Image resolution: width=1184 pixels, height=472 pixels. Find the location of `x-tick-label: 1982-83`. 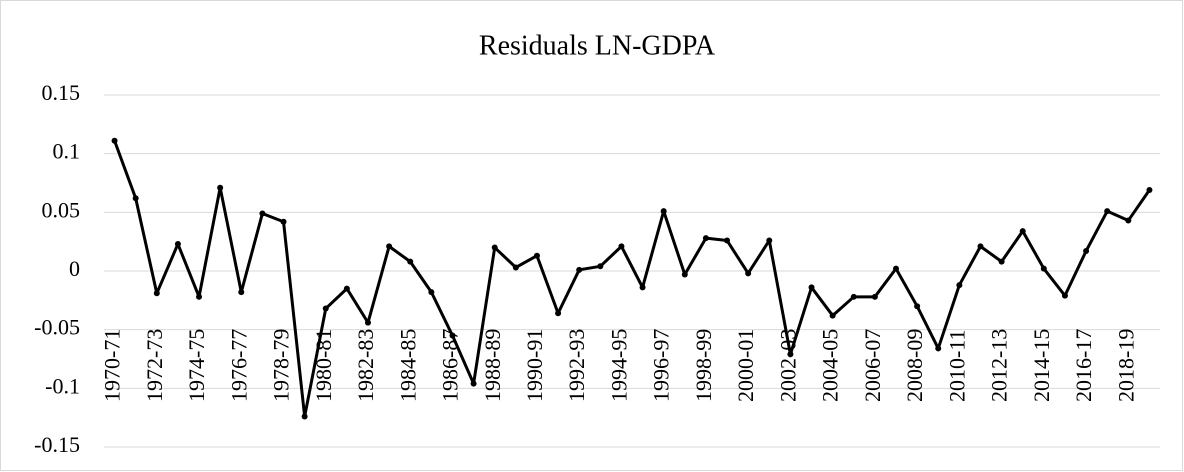

x-tick-label: 1982-83 is located at coordinates (365, 365).